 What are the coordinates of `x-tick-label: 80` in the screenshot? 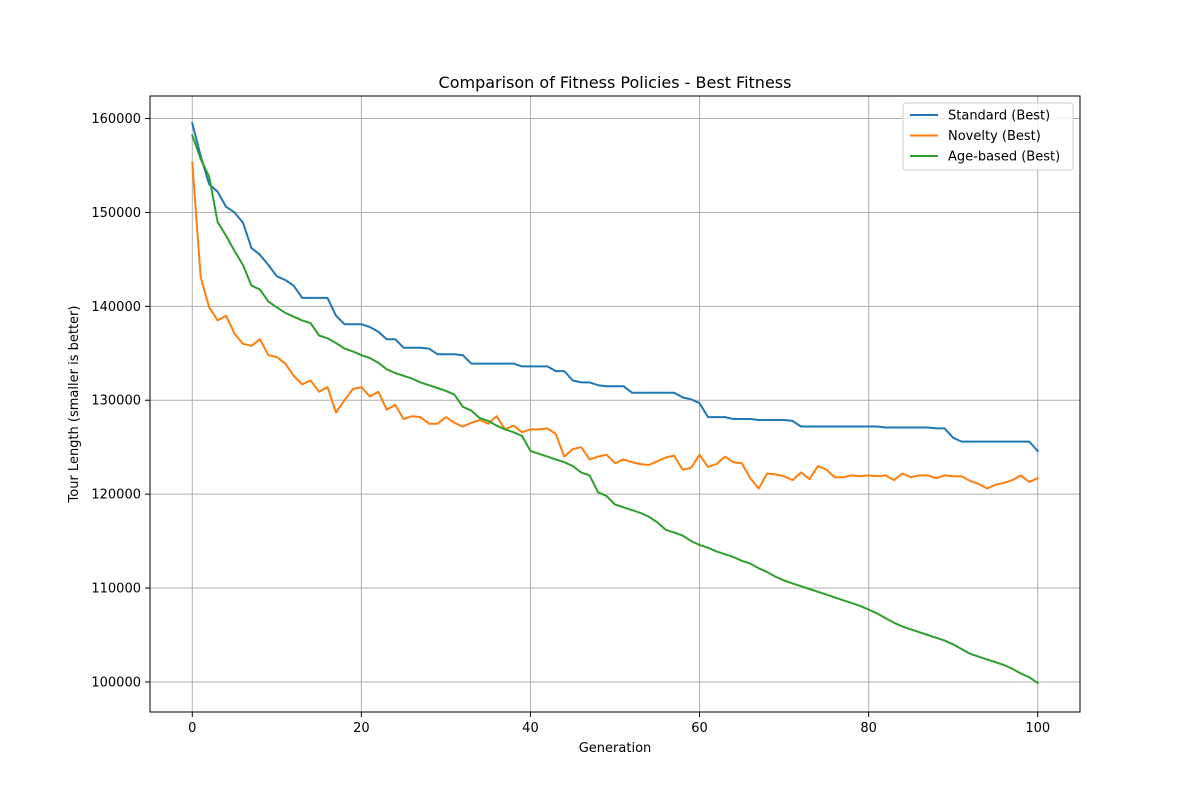 It's located at (868, 728).